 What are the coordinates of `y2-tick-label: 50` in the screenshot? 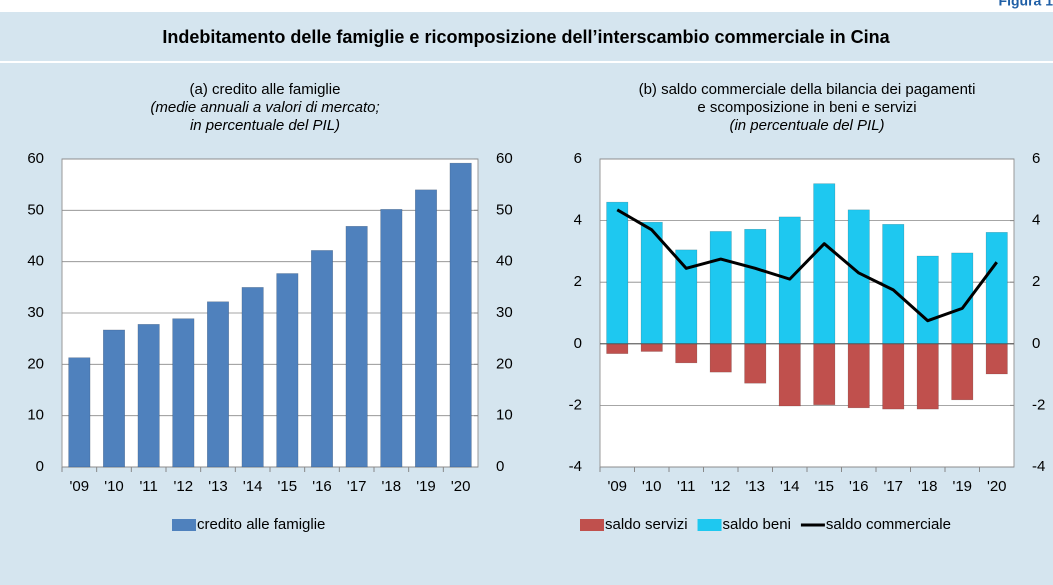 It's located at (504, 209).